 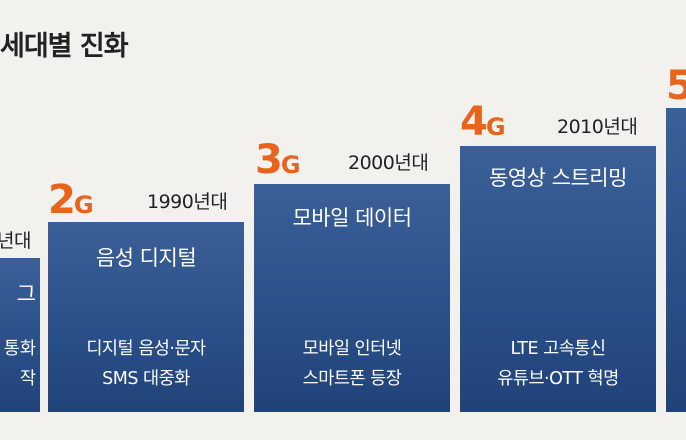 I want to click on bar-3g: 모바일 데이터 모바일 인터넷 스마트폰 등장, so click(x=352, y=298).